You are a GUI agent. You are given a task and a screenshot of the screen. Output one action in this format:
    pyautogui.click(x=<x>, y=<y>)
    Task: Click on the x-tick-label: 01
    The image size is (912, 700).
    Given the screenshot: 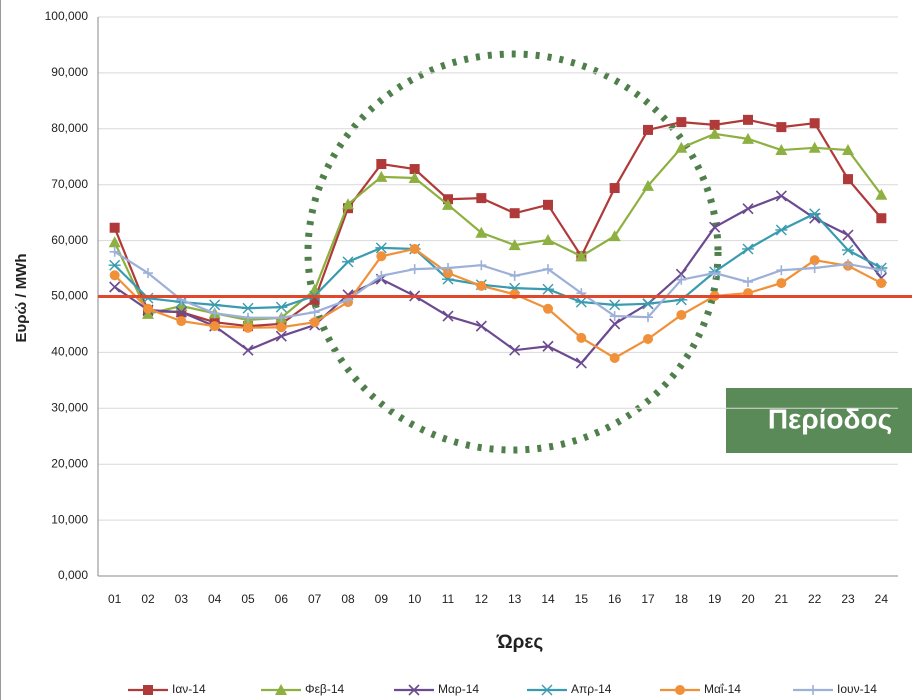 What is the action you would take?
    pyautogui.click(x=115, y=599)
    